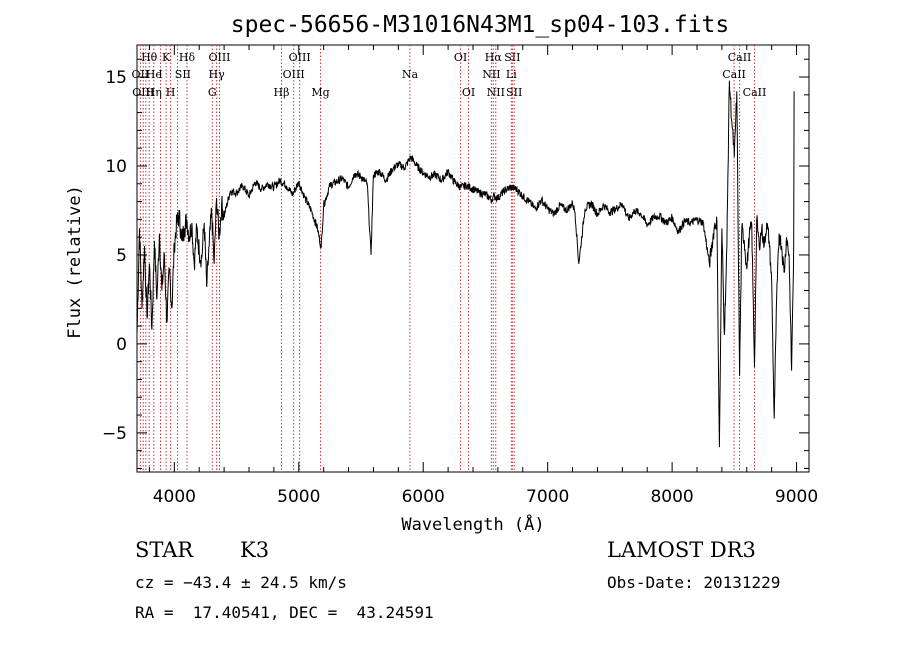 This screenshot has width=900, height=649. What do you see at coordinates (141, 74) in the screenshot?
I see `spectral-line-label: OII` at bounding box center [141, 74].